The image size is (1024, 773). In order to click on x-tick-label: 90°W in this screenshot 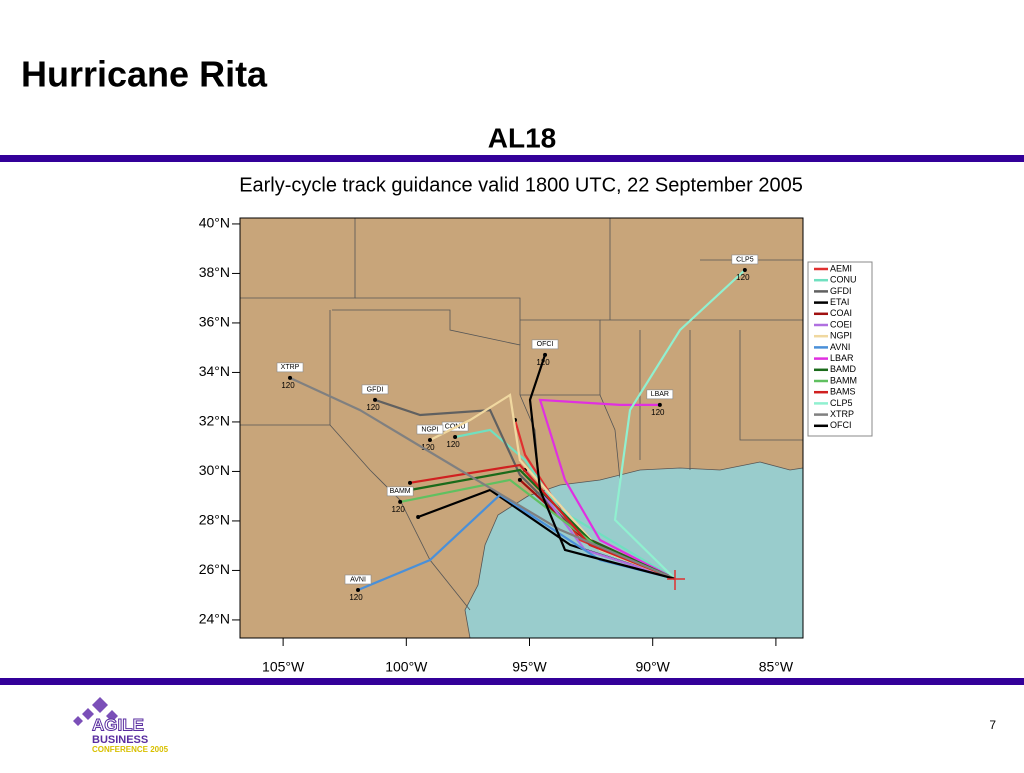, I will do `click(653, 667)`.